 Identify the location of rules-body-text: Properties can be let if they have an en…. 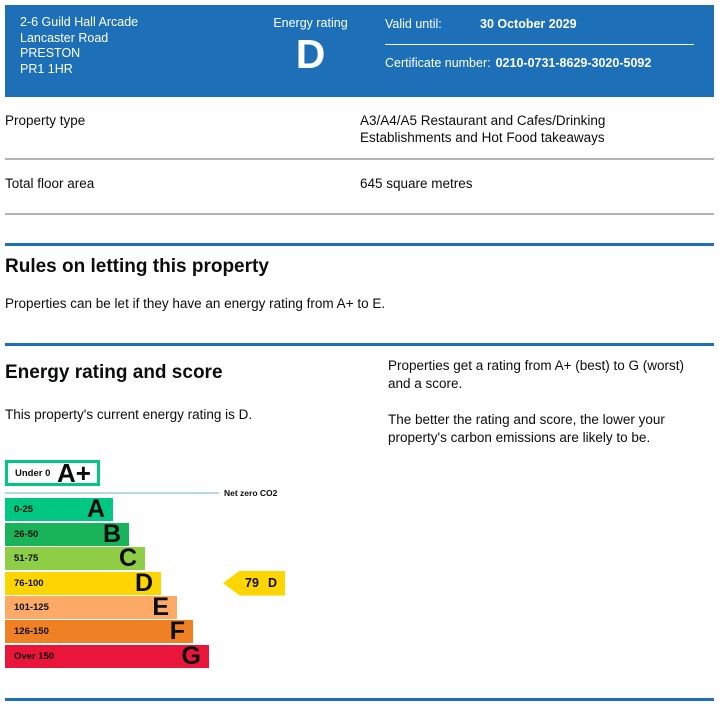
(195, 303).